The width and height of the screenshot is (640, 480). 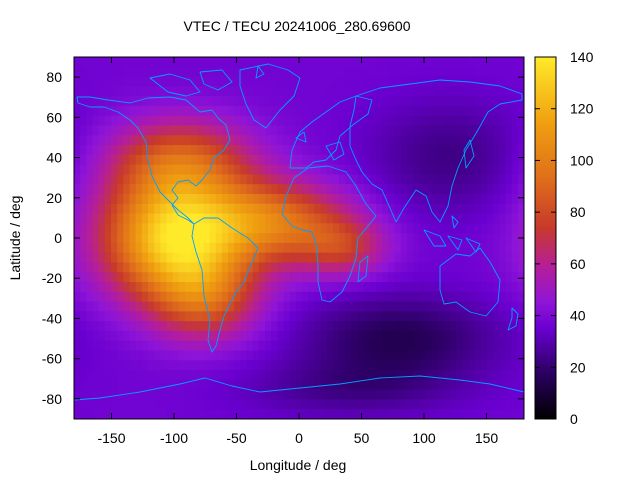 I want to click on y-tick-label: 60, so click(x=54, y=117).